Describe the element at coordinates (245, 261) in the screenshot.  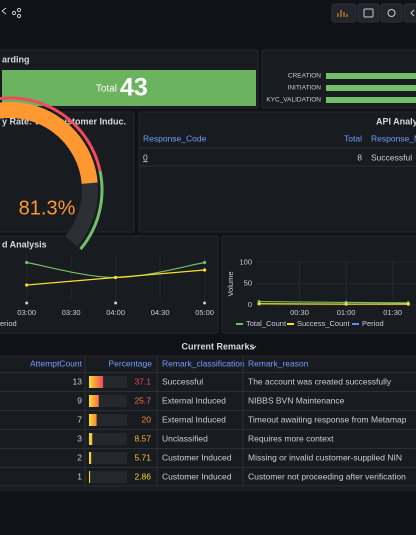
I see `y-tick-label: 100` at that location.